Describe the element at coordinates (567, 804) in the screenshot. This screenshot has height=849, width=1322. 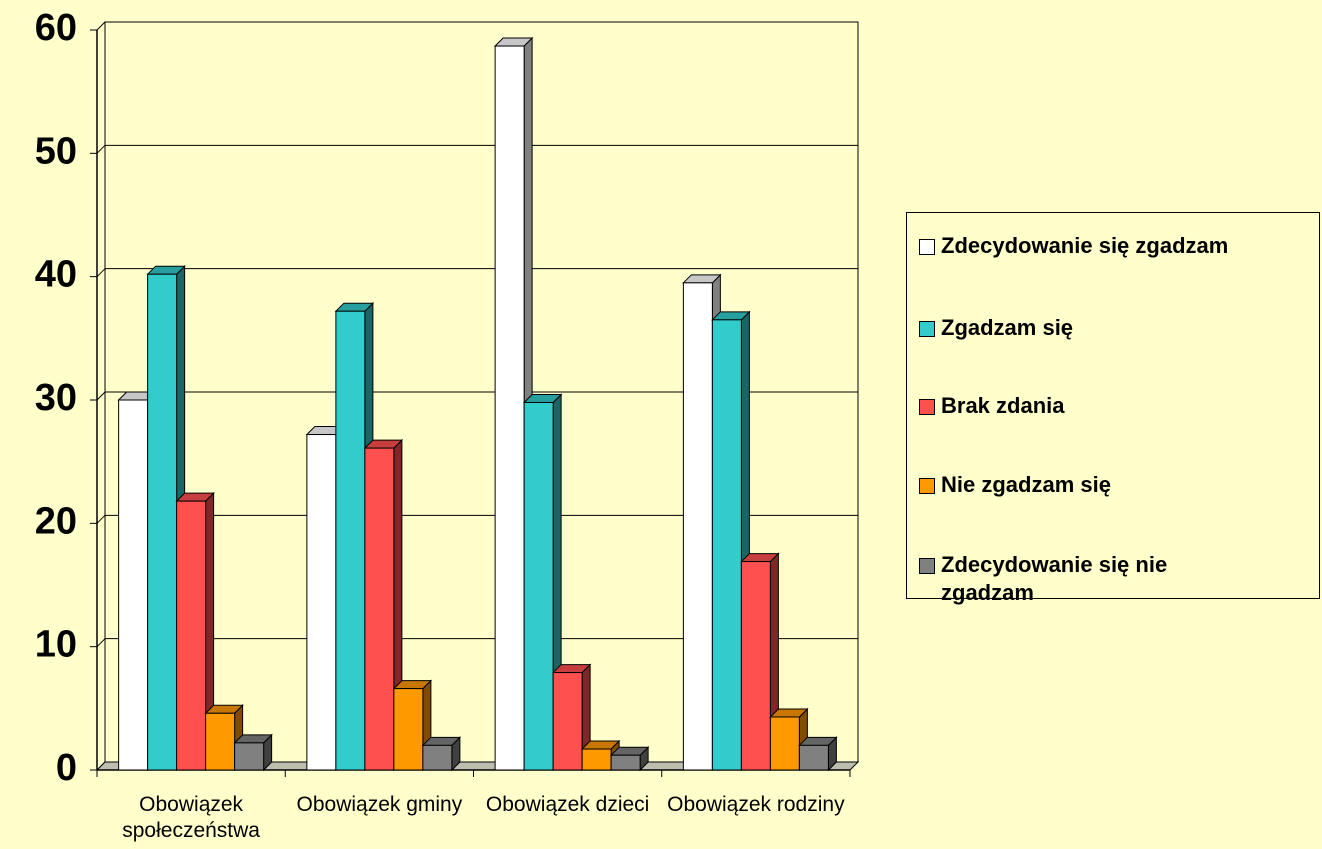
I see `x-tick-label: Obowiązek dzieci` at that location.